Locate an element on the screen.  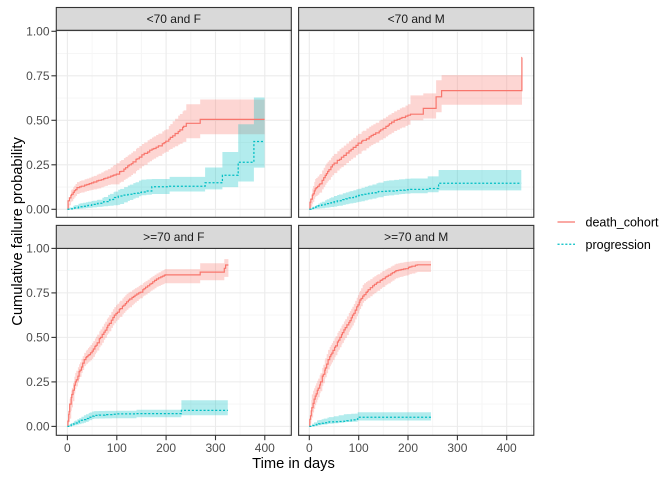
svg-text: Time in days is located at coordinates (293, 464).